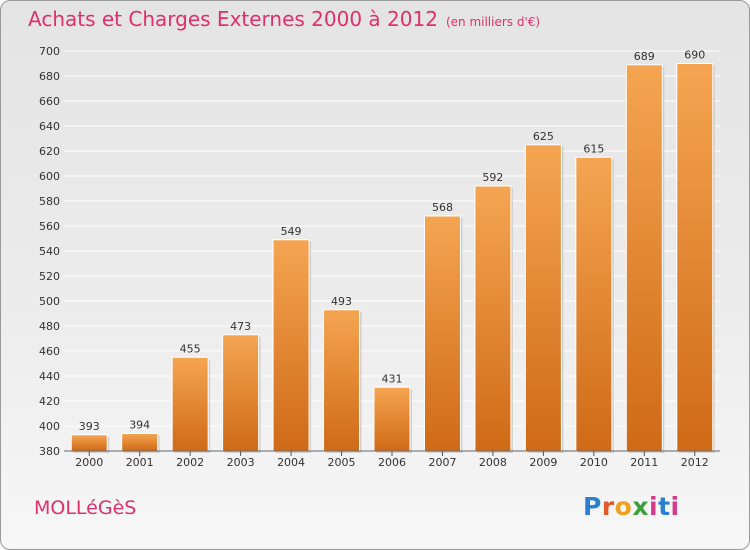 This screenshot has height=550, width=750. I want to click on x-tick-label: 2007, so click(442, 462).